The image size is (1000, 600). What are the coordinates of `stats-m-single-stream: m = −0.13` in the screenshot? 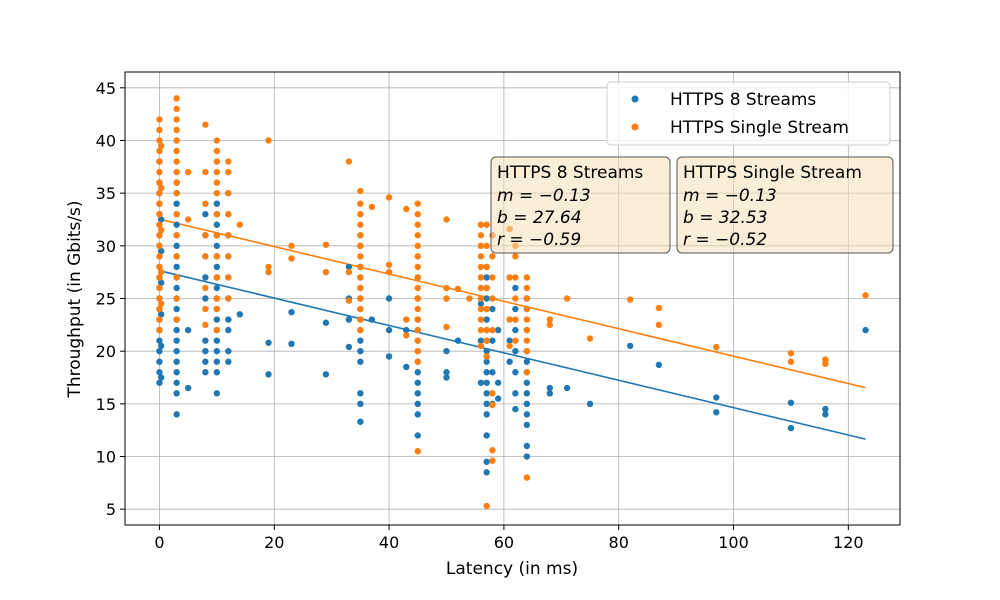 It's located at (730, 196).